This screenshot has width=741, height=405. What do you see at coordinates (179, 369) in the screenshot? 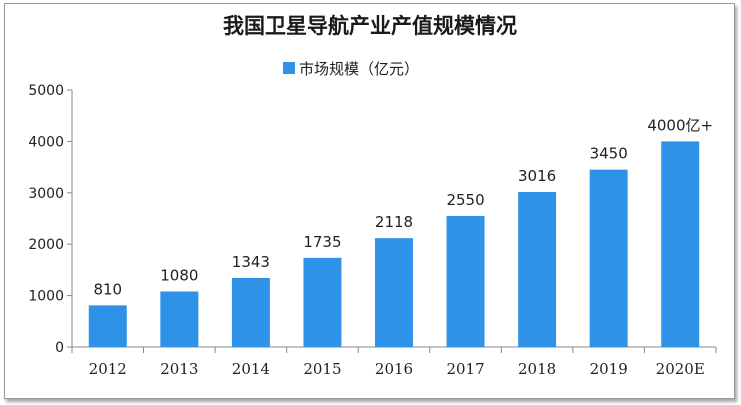
I see `x-tick-label-2013: 2013` at bounding box center [179, 369].